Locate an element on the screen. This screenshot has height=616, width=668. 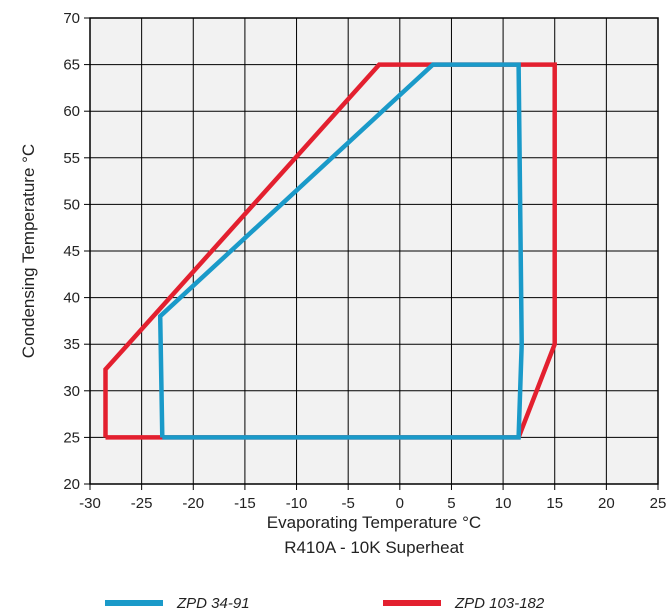
y-tick-label: 70 is located at coordinates (71, 18).